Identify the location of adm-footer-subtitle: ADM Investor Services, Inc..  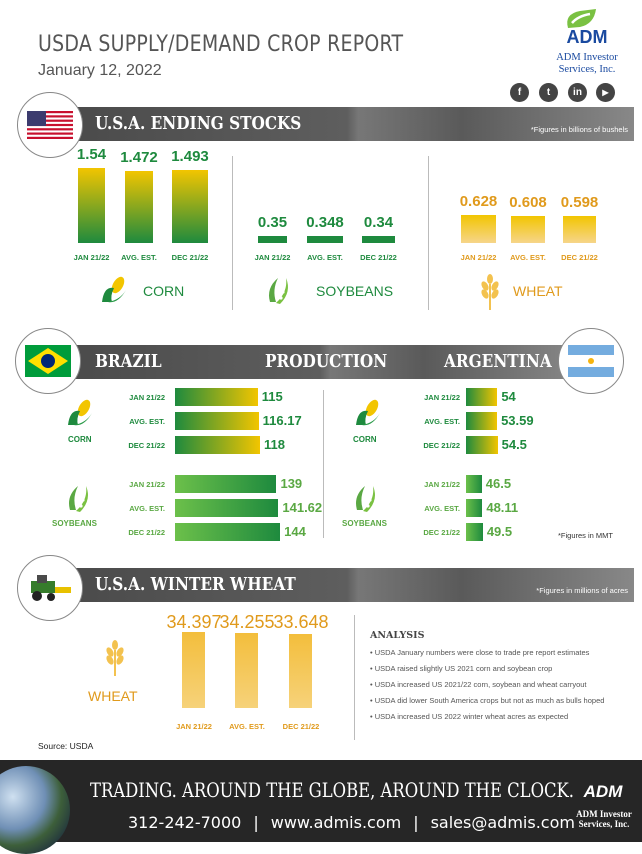
(604, 819).